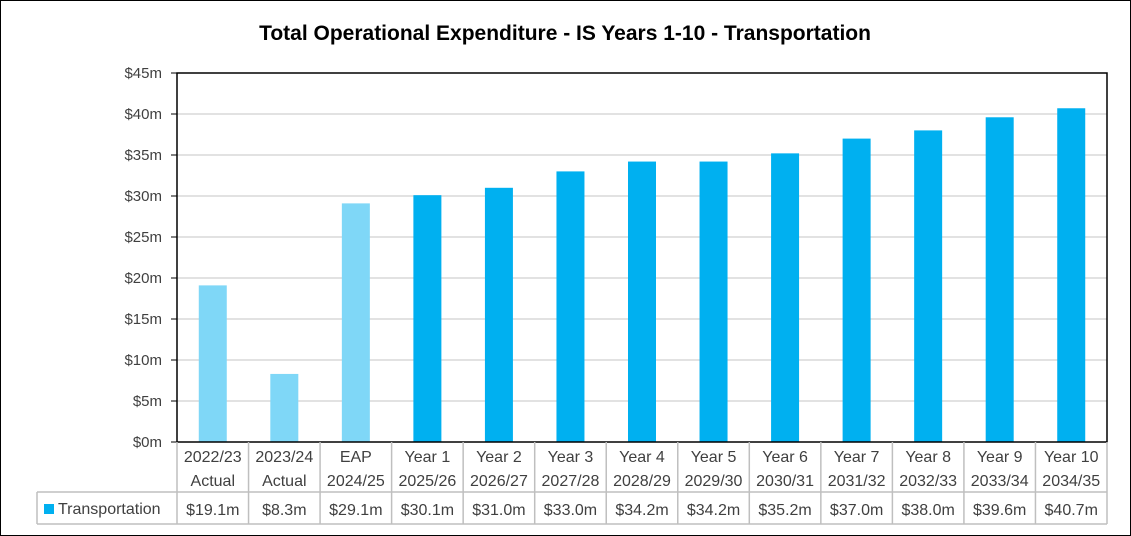 The height and width of the screenshot is (536, 1131). Describe the element at coordinates (927, 510) in the screenshot. I see `data-label: $38.0m` at that location.